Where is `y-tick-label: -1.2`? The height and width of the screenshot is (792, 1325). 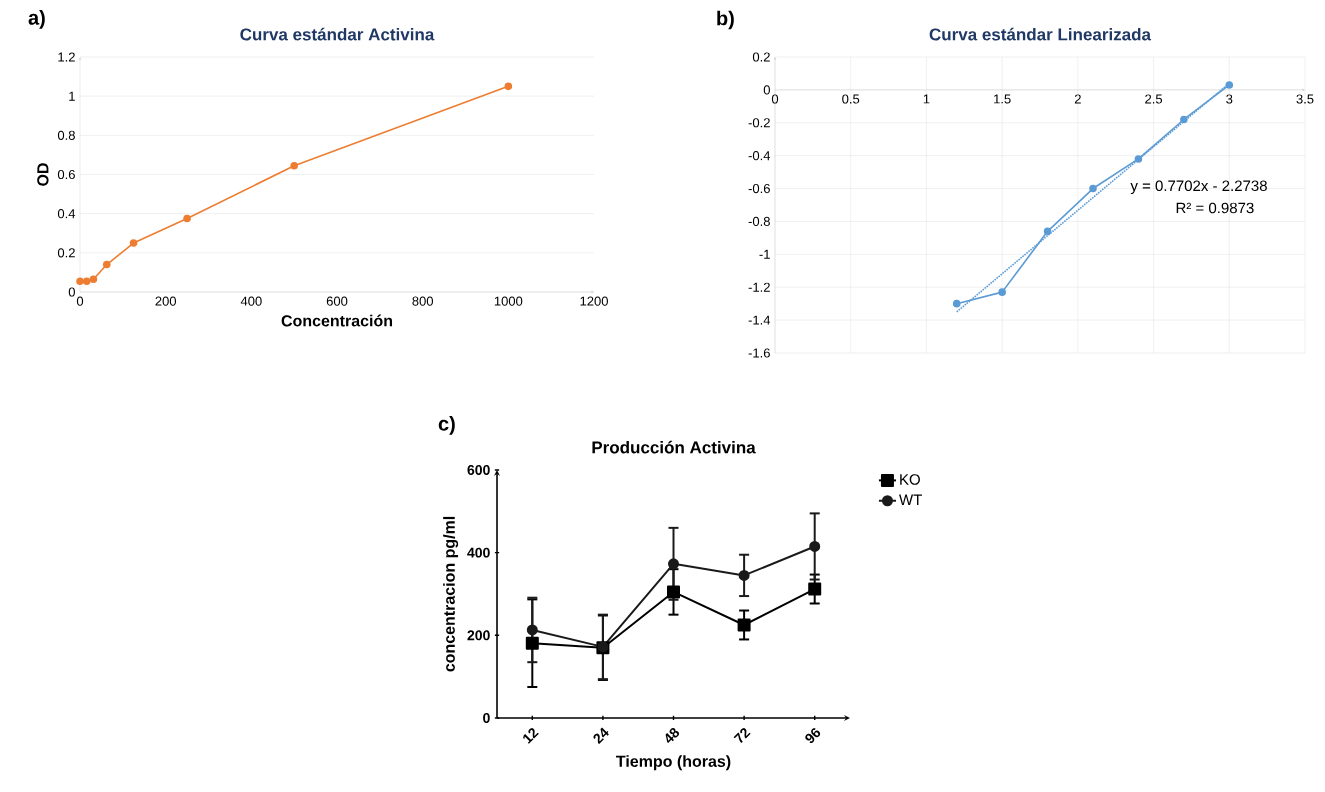 y-tick-label: -1.2 is located at coordinates (759, 287).